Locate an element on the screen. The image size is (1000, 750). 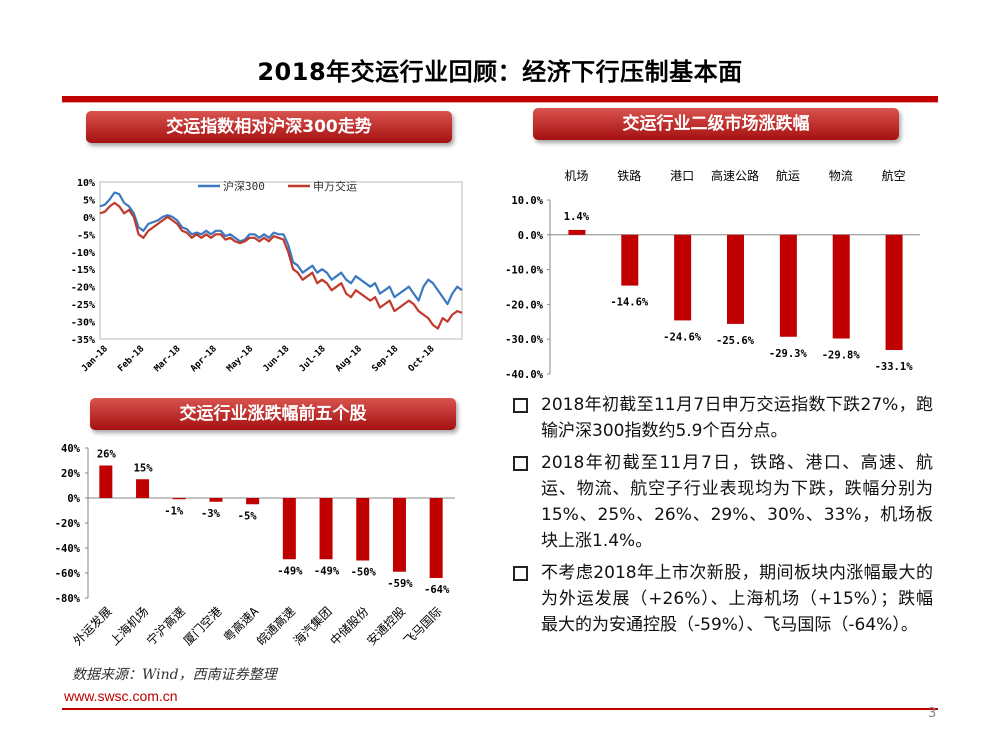
category-label: 航运 is located at coordinates (788, 175).